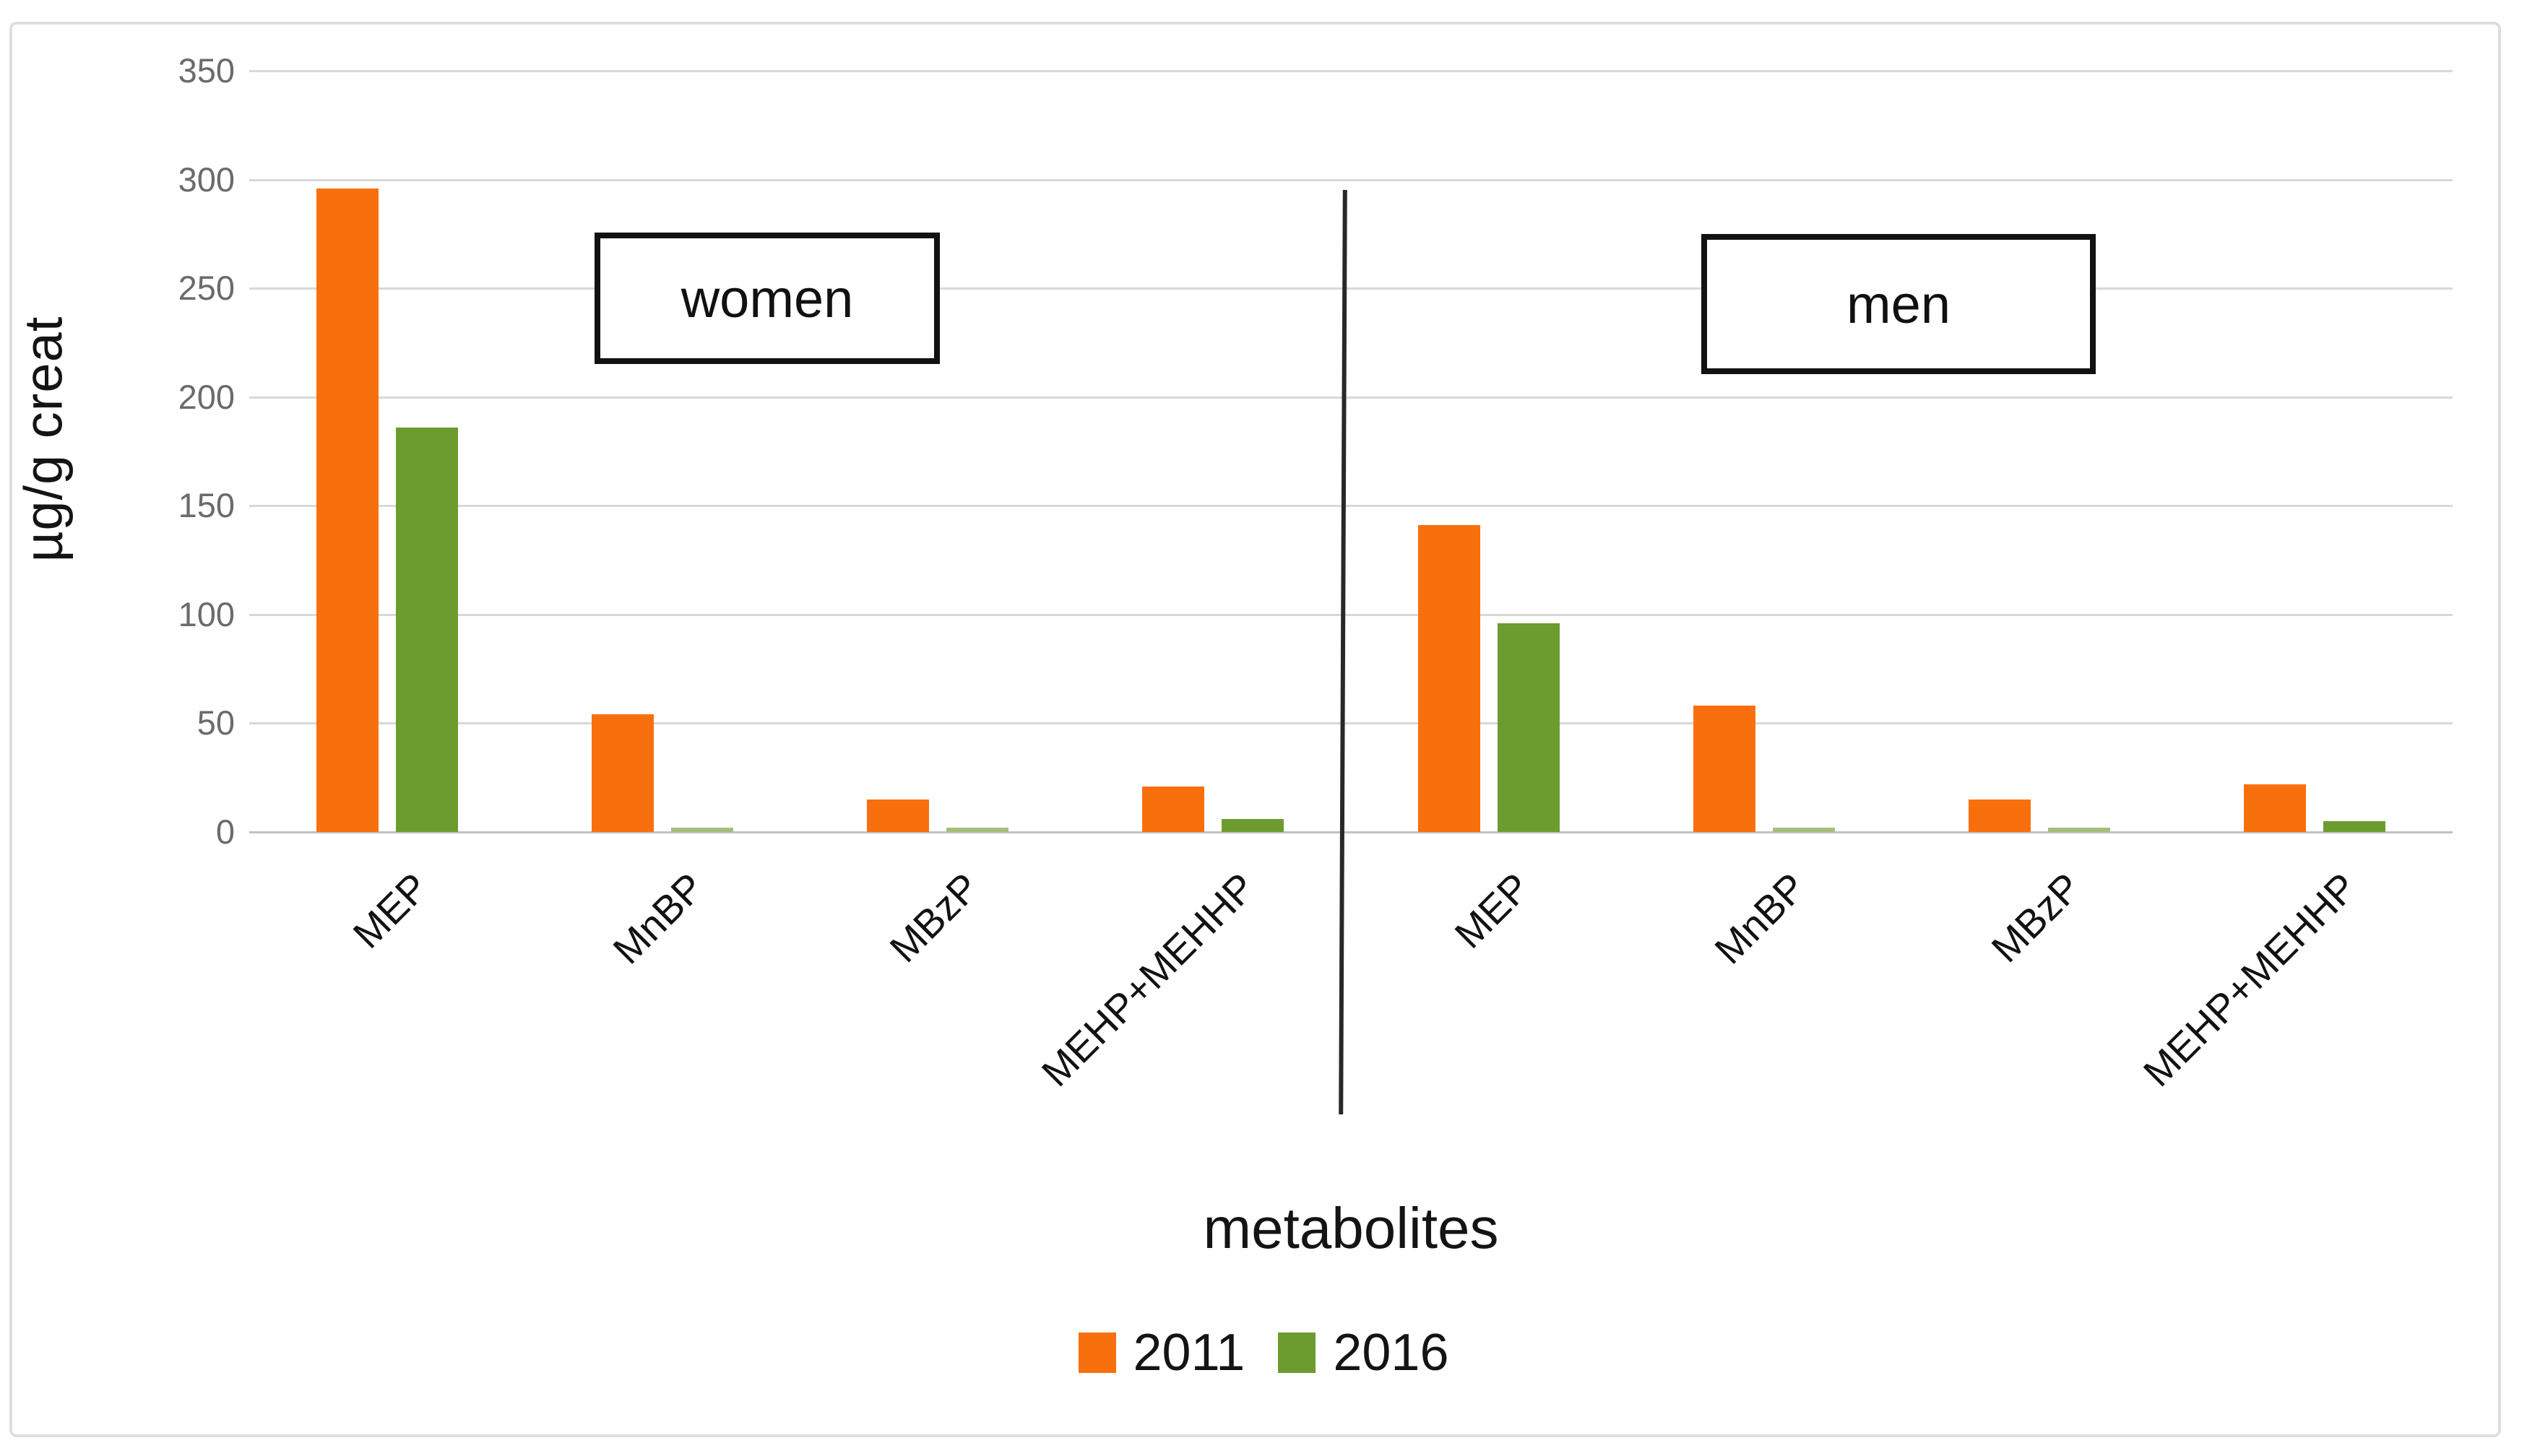 The height and width of the screenshot is (1456, 2527). I want to click on bar-women-MBzP-2016, so click(977, 830).